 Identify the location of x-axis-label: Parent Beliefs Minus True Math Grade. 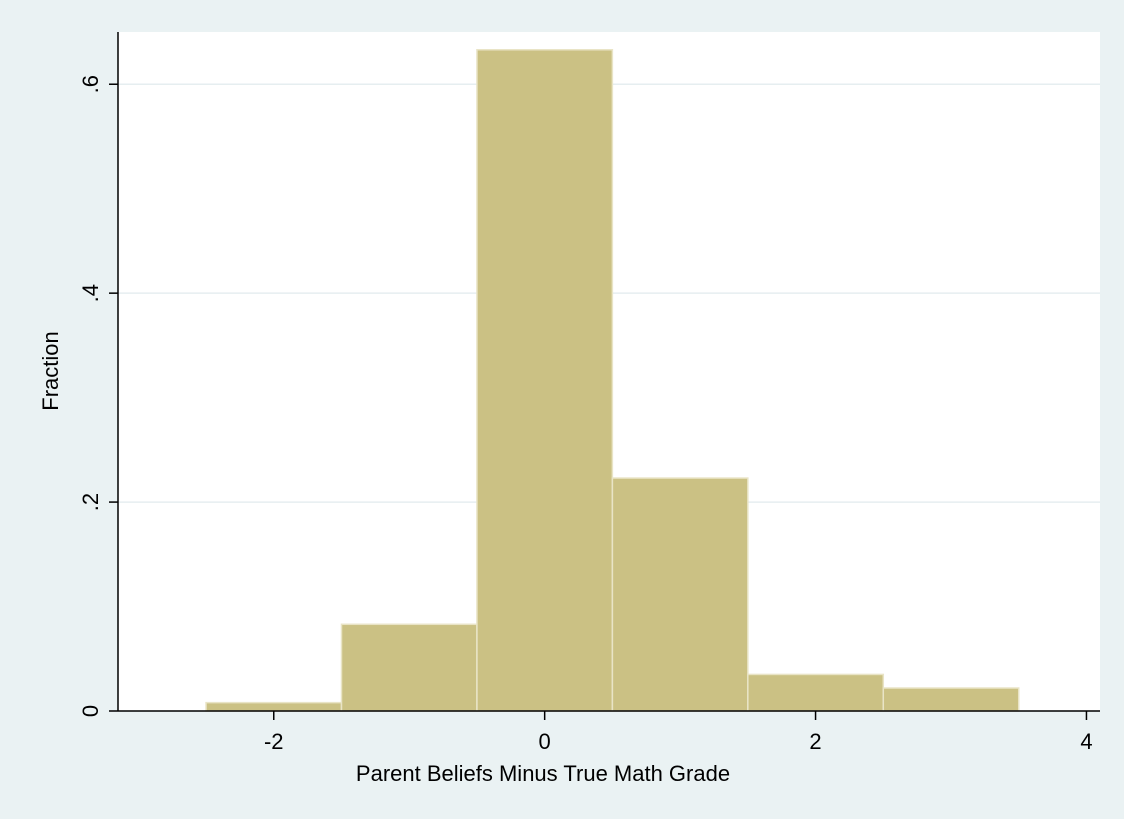
(543, 773).